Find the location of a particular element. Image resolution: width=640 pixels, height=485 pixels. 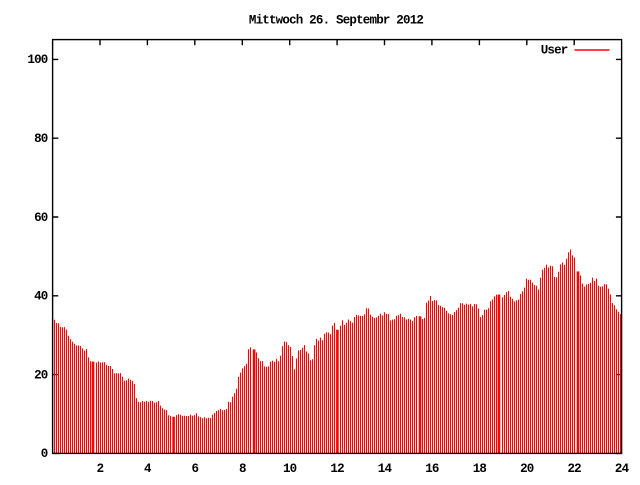

svg-text: 6 is located at coordinates (194, 469).